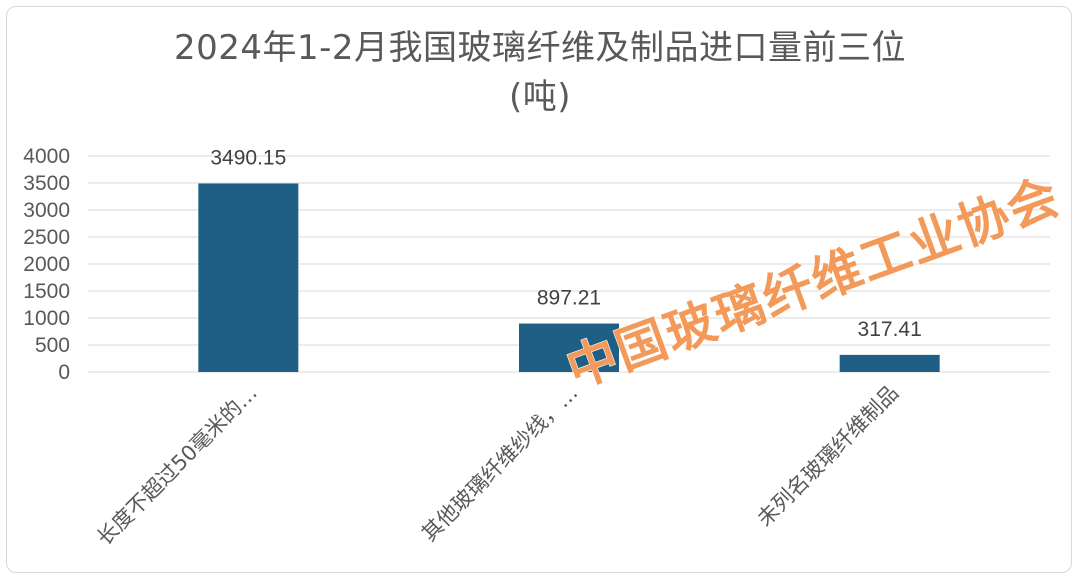 The image size is (1080, 581). I want to click on y-tick-label: 500, so click(52, 345).